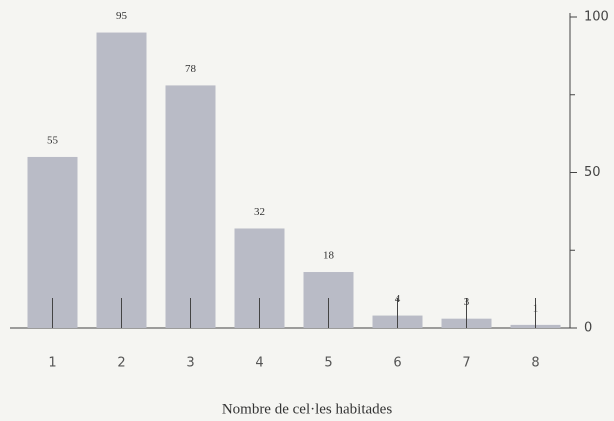  What do you see at coordinates (52, 363) in the screenshot?
I see `x-tick-label: 1` at bounding box center [52, 363].